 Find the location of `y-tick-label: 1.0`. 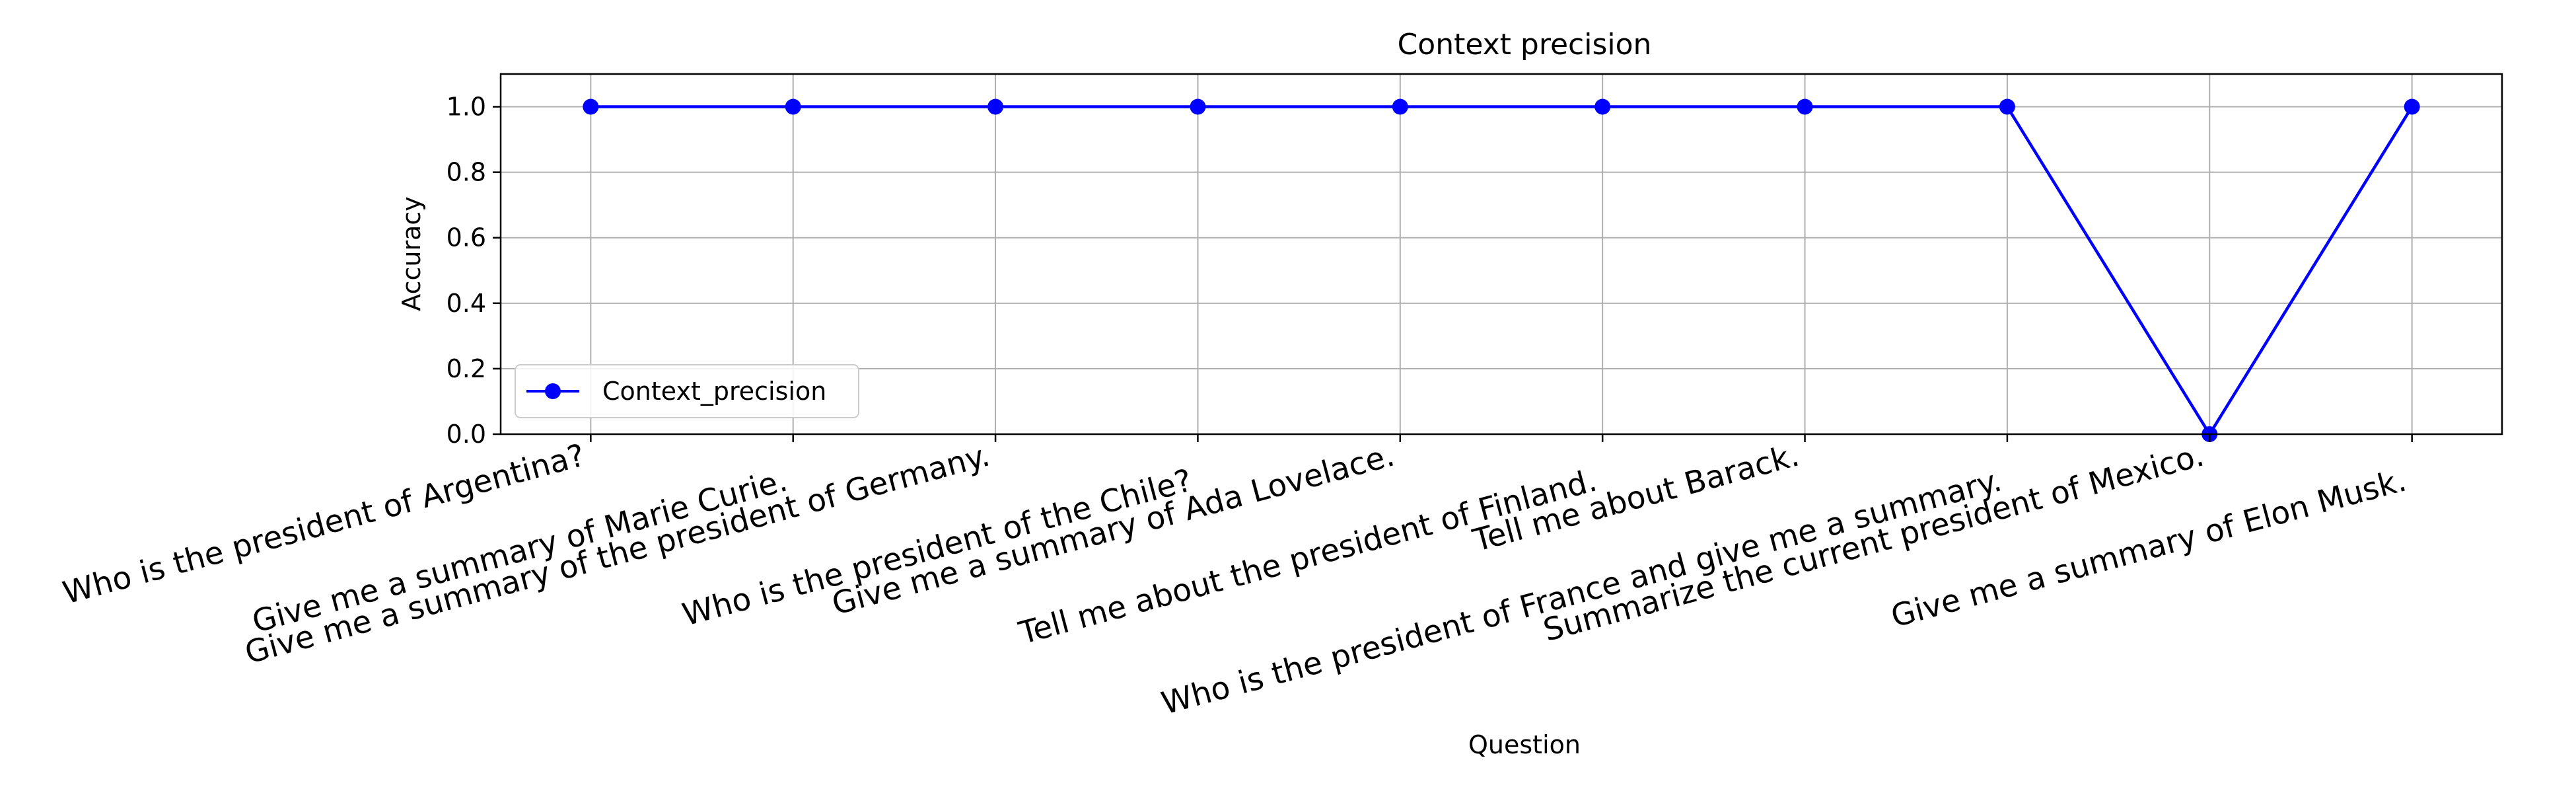

y-tick-label: 1.0 is located at coordinates (467, 107).